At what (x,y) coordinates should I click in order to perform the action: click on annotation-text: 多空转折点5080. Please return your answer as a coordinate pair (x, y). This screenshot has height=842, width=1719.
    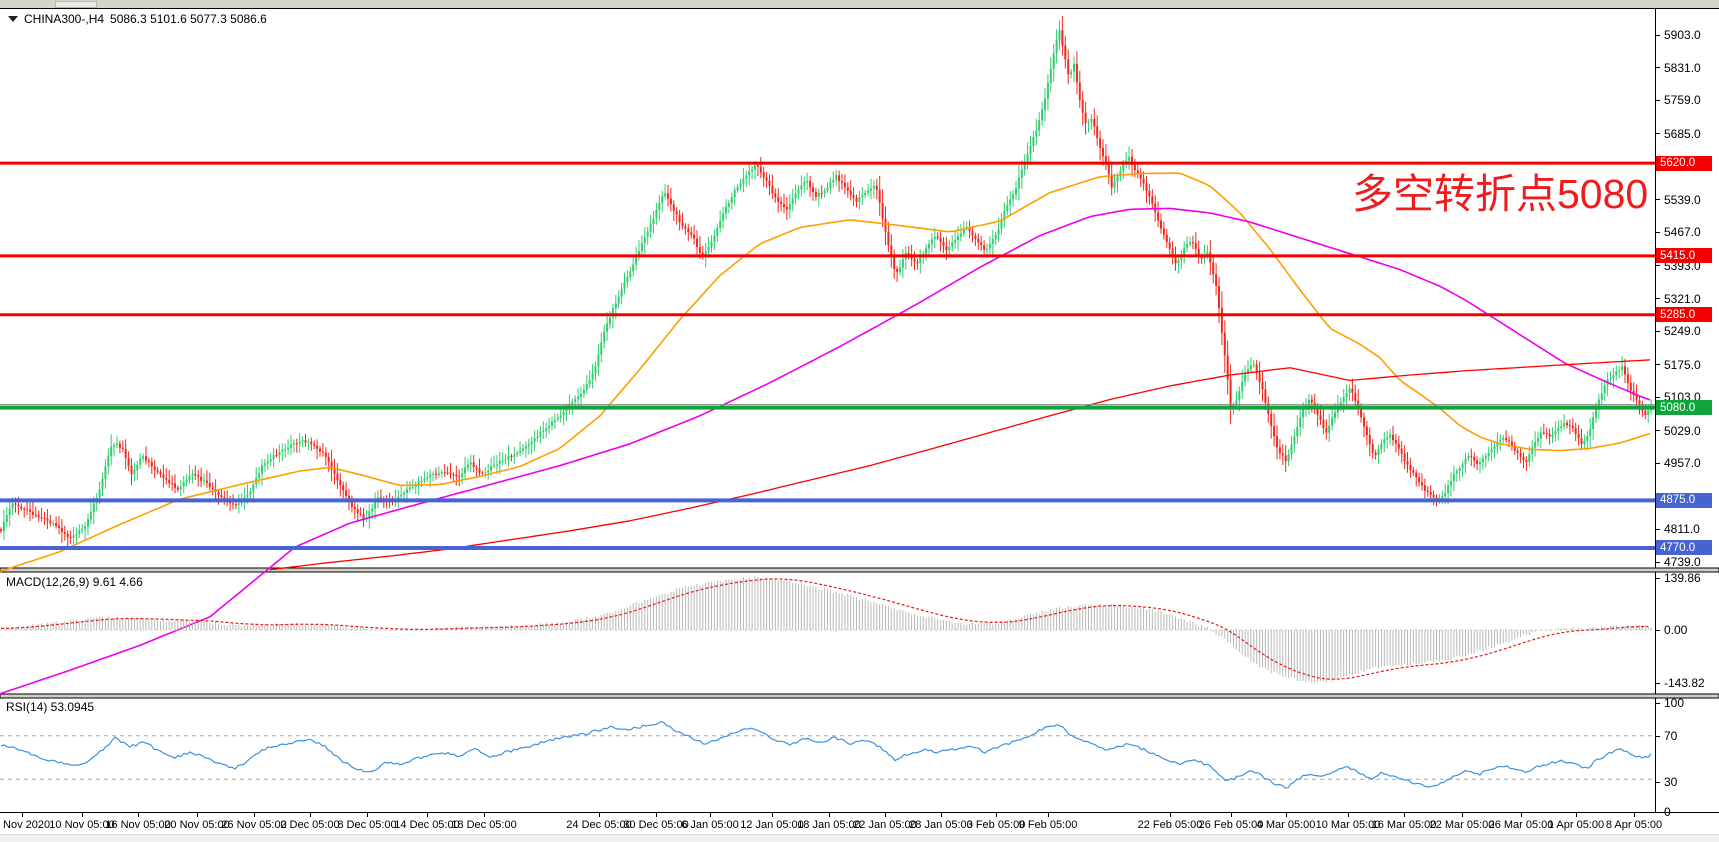
    Looking at the image, I should click on (1500, 194).